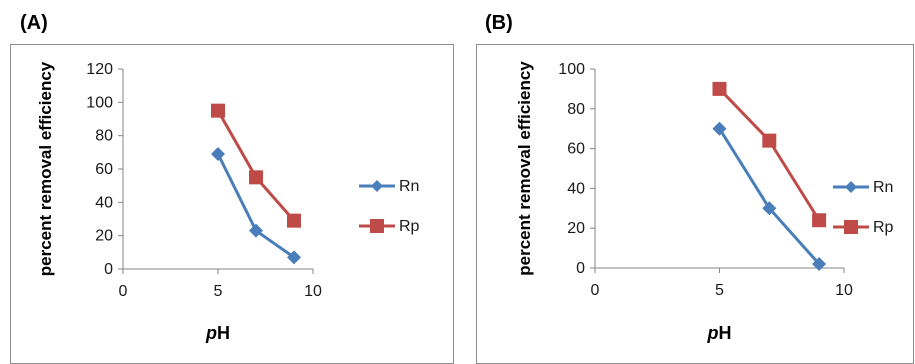 The width and height of the screenshot is (915, 364). Describe the element at coordinates (256, 165) in the screenshot. I see `series-line-rp` at that location.